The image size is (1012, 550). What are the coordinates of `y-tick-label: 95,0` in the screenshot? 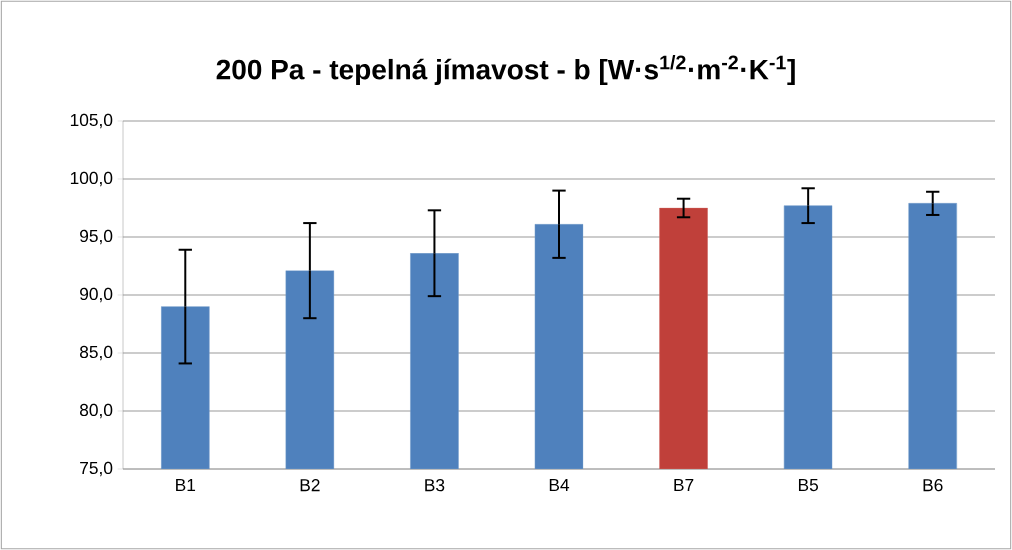 It's located at (96, 237).